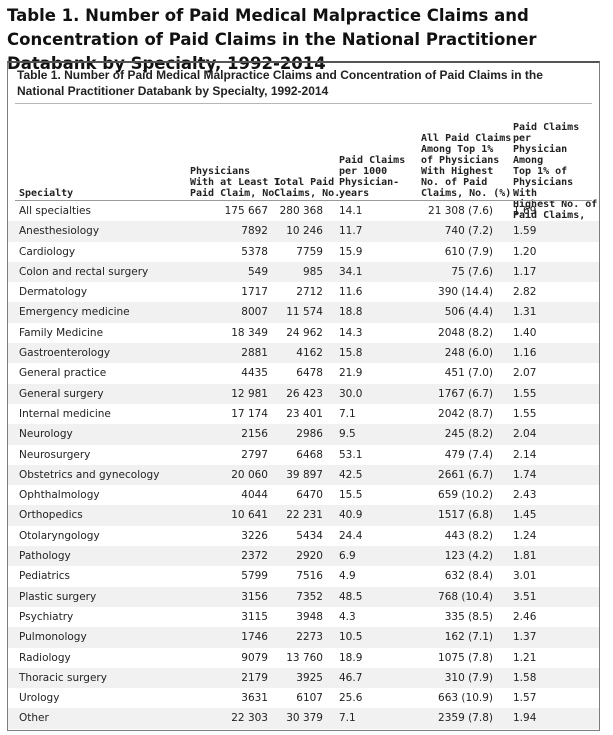 The width and height of the screenshot is (613, 735). What do you see at coordinates (525, 393) in the screenshot?
I see `cell-mean-claims: 1.55` at bounding box center [525, 393].